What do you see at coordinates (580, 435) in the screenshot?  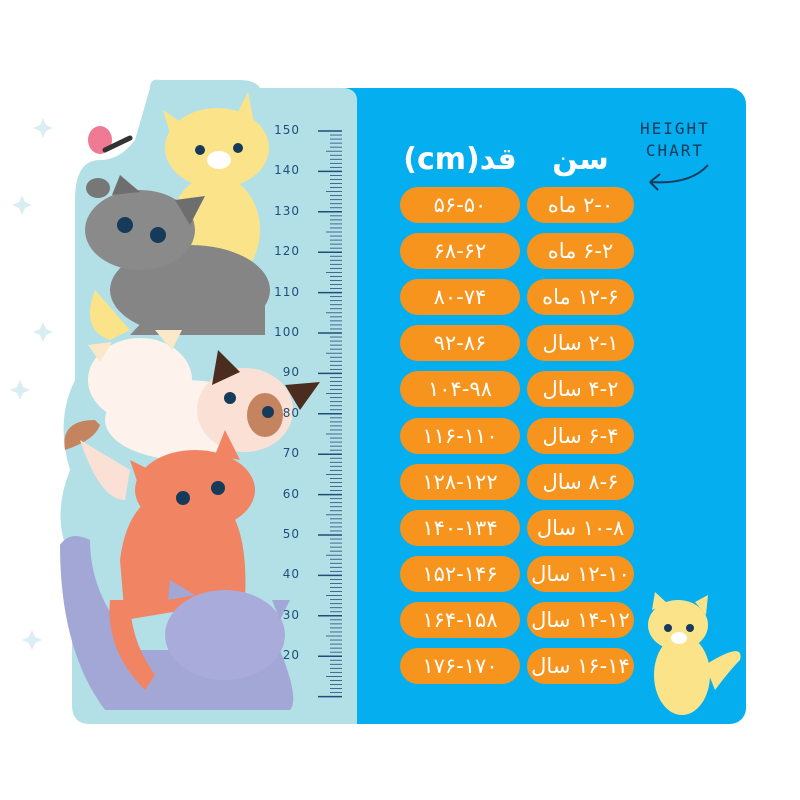 I see `age-pill: ۶-۴ سال` at bounding box center [580, 435].